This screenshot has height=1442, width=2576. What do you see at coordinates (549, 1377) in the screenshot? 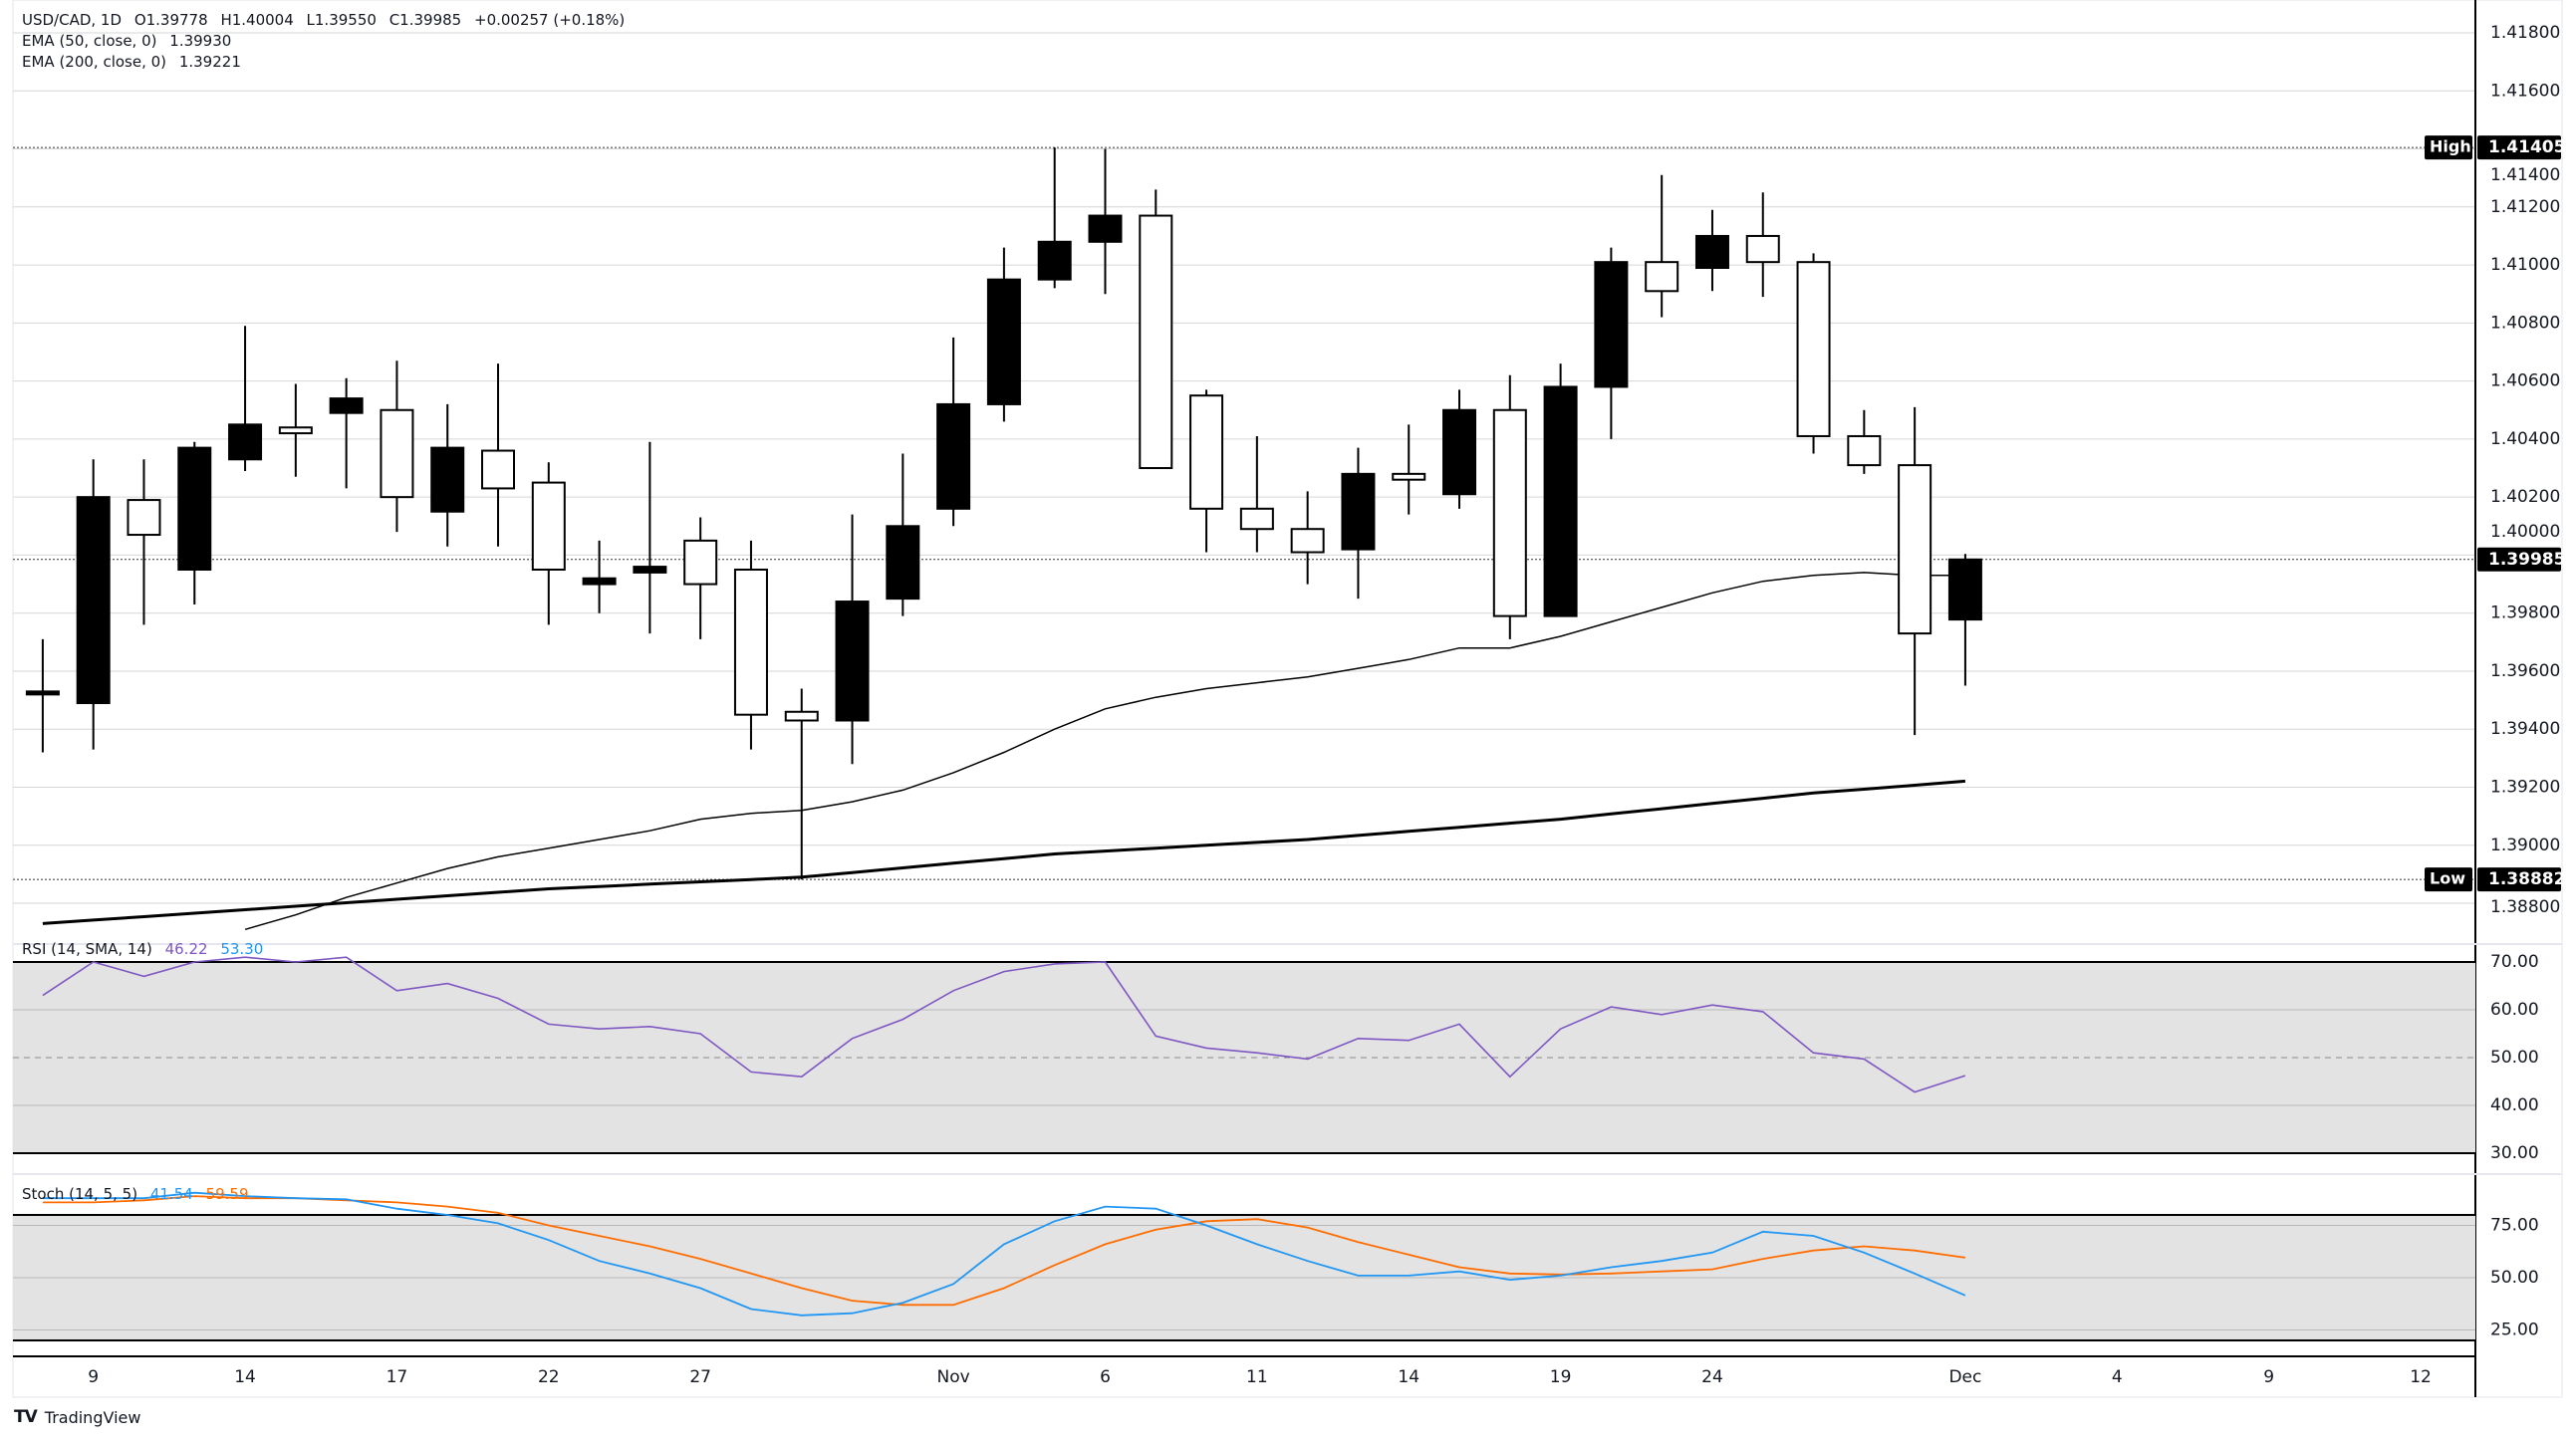
I see `time-tick-label: 22` at bounding box center [549, 1377].